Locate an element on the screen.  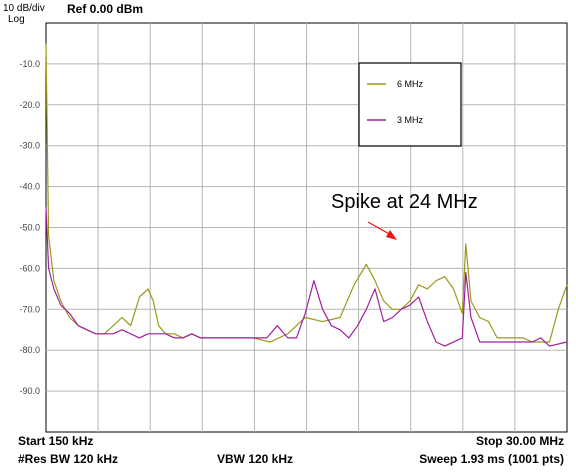
scale-label: 10 dB/div is located at coordinates (24, 8).